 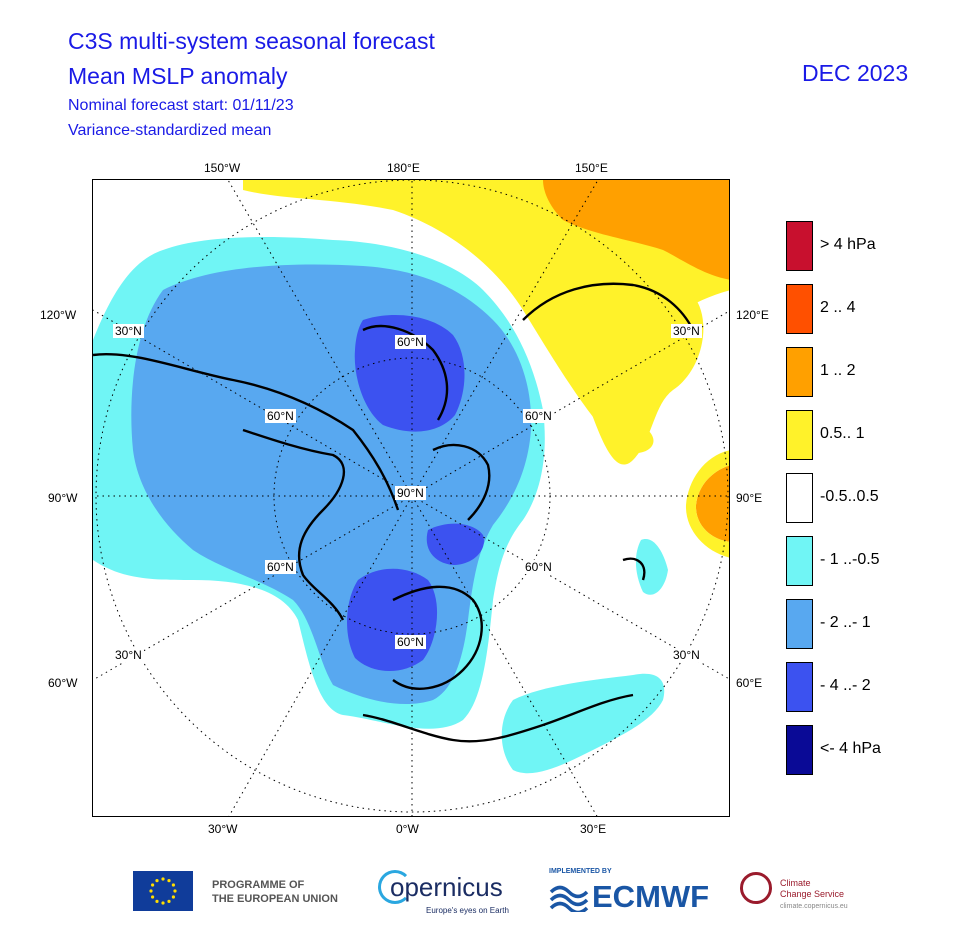 What do you see at coordinates (410, 493) in the screenshot?
I see `lat-label-90n: 90°N` at bounding box center [410, 493].